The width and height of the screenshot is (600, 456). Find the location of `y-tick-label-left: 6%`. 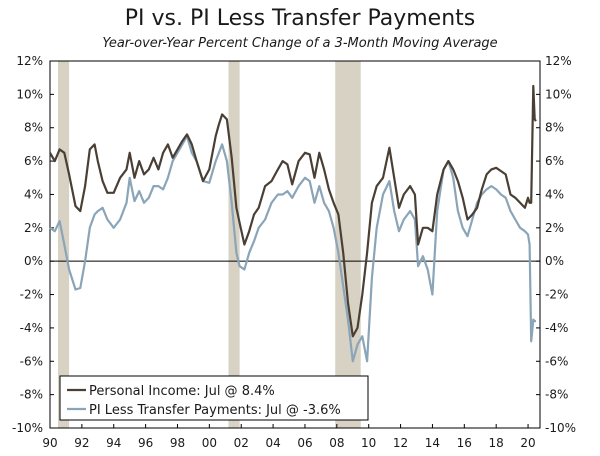

y-tick-label-left: 6% is located at coordinates (33, 161).